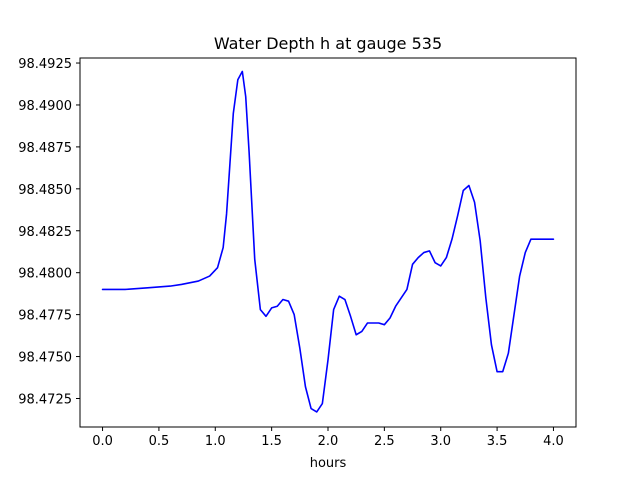  What do you see at coordinates (553, 441) in the screenshot?
I see `x-tick-label: 4.0` at bounding box center [553, 441].